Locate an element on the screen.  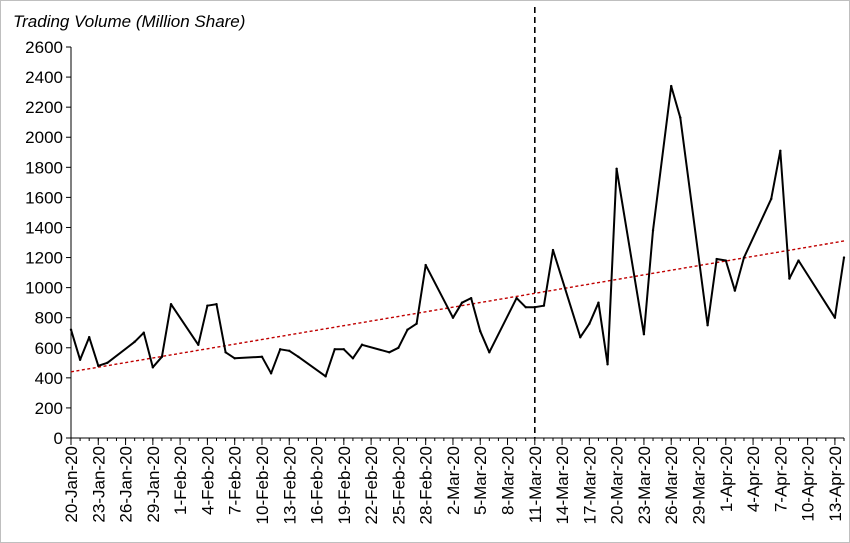
x-tick-label: 19-Feb-20 is located at coordinates (344, 485).